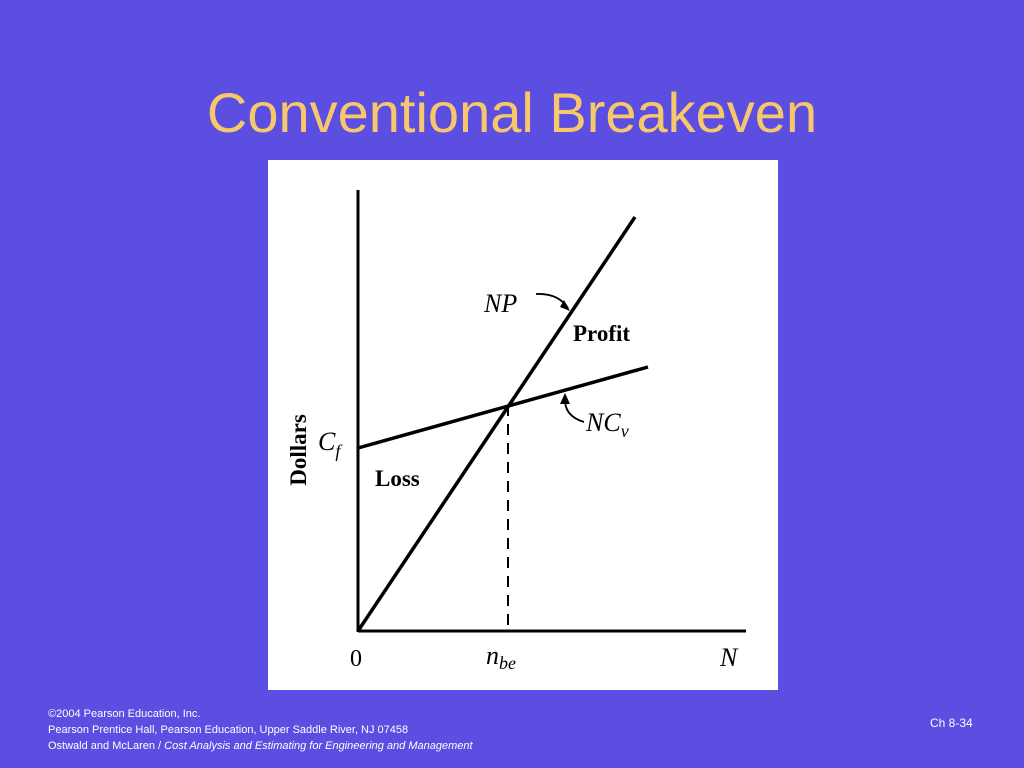  What do you see at coordinates (492, 655) in the screenshot?
I see `breakeven-label-main: n` at bounding box center [492, 655].